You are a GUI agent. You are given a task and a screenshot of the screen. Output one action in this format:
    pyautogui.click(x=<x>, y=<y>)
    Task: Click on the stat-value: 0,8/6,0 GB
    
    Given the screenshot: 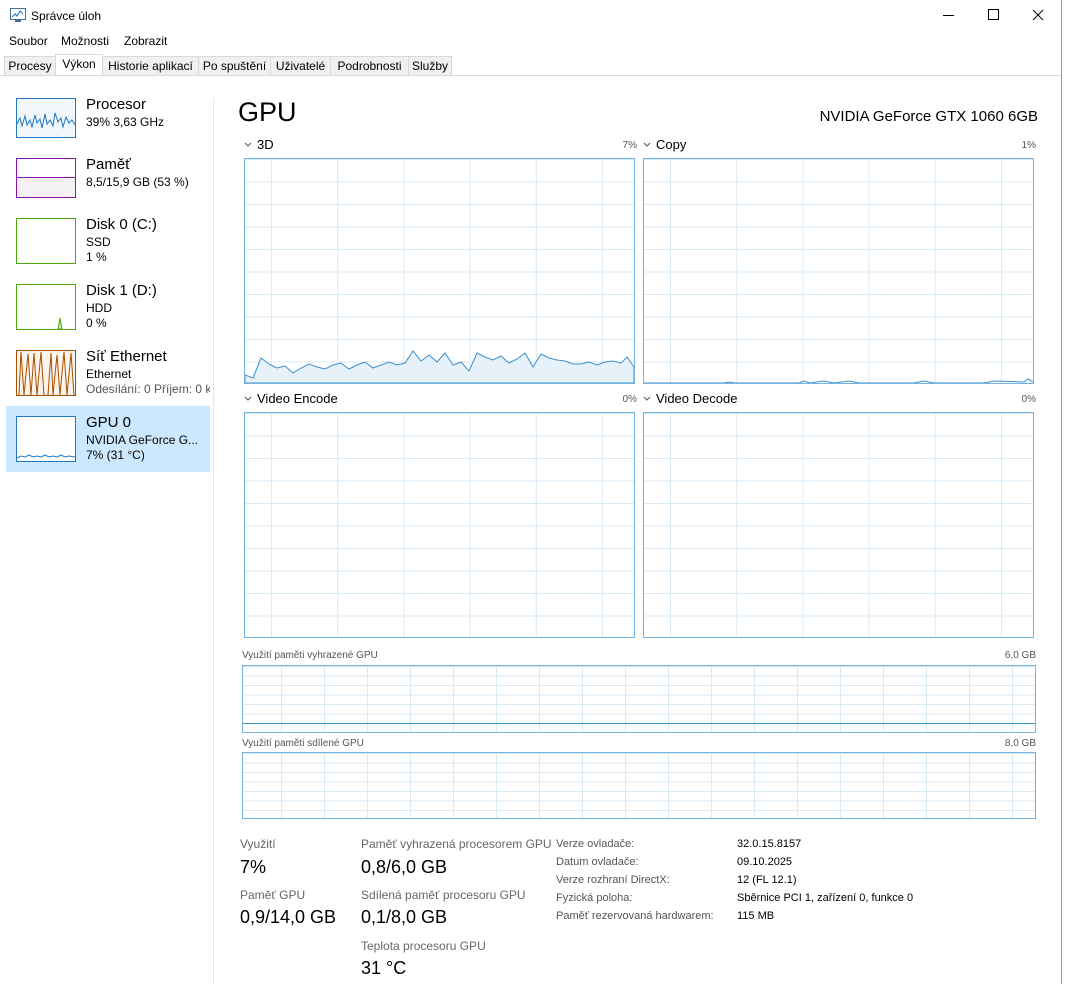 What is the action you would take?
    pyautogui.click(x=404, y=867)
    